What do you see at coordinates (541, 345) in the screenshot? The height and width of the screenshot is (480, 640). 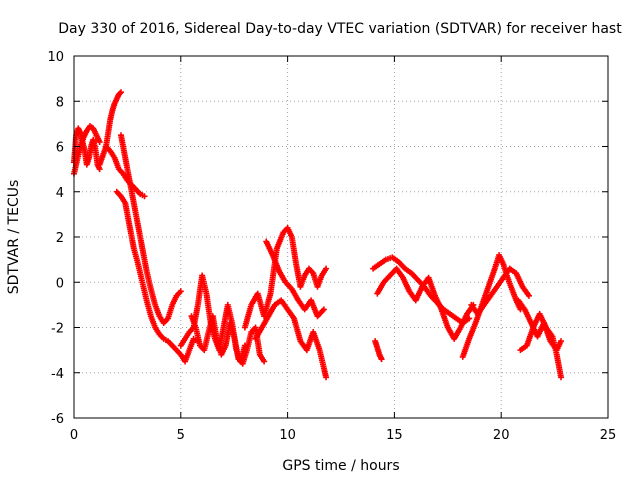 I see `series-track-r` at bounding box center [541, 345].